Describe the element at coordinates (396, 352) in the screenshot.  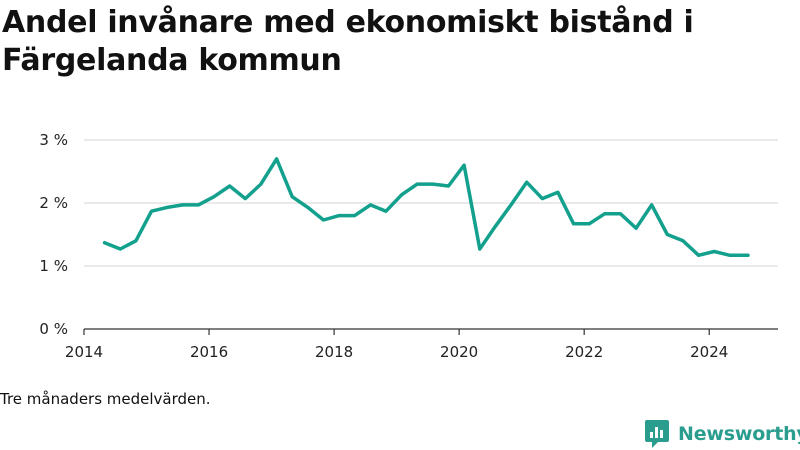
I see `x-axis-labels: 2014 2016 2018 2020 2022 2024` at that location.